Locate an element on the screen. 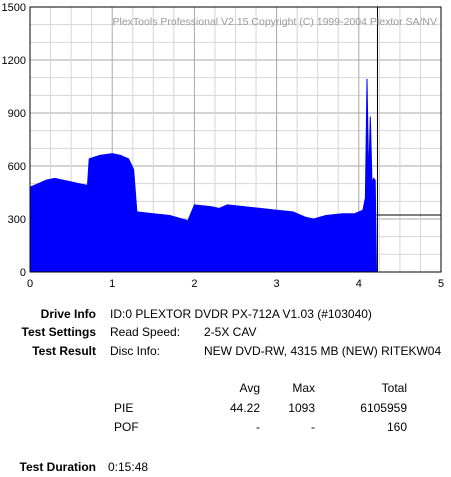 The width and height of the screenshot is (451, 477). pie-avg: 44.22 is located at coordinates (244, 408).